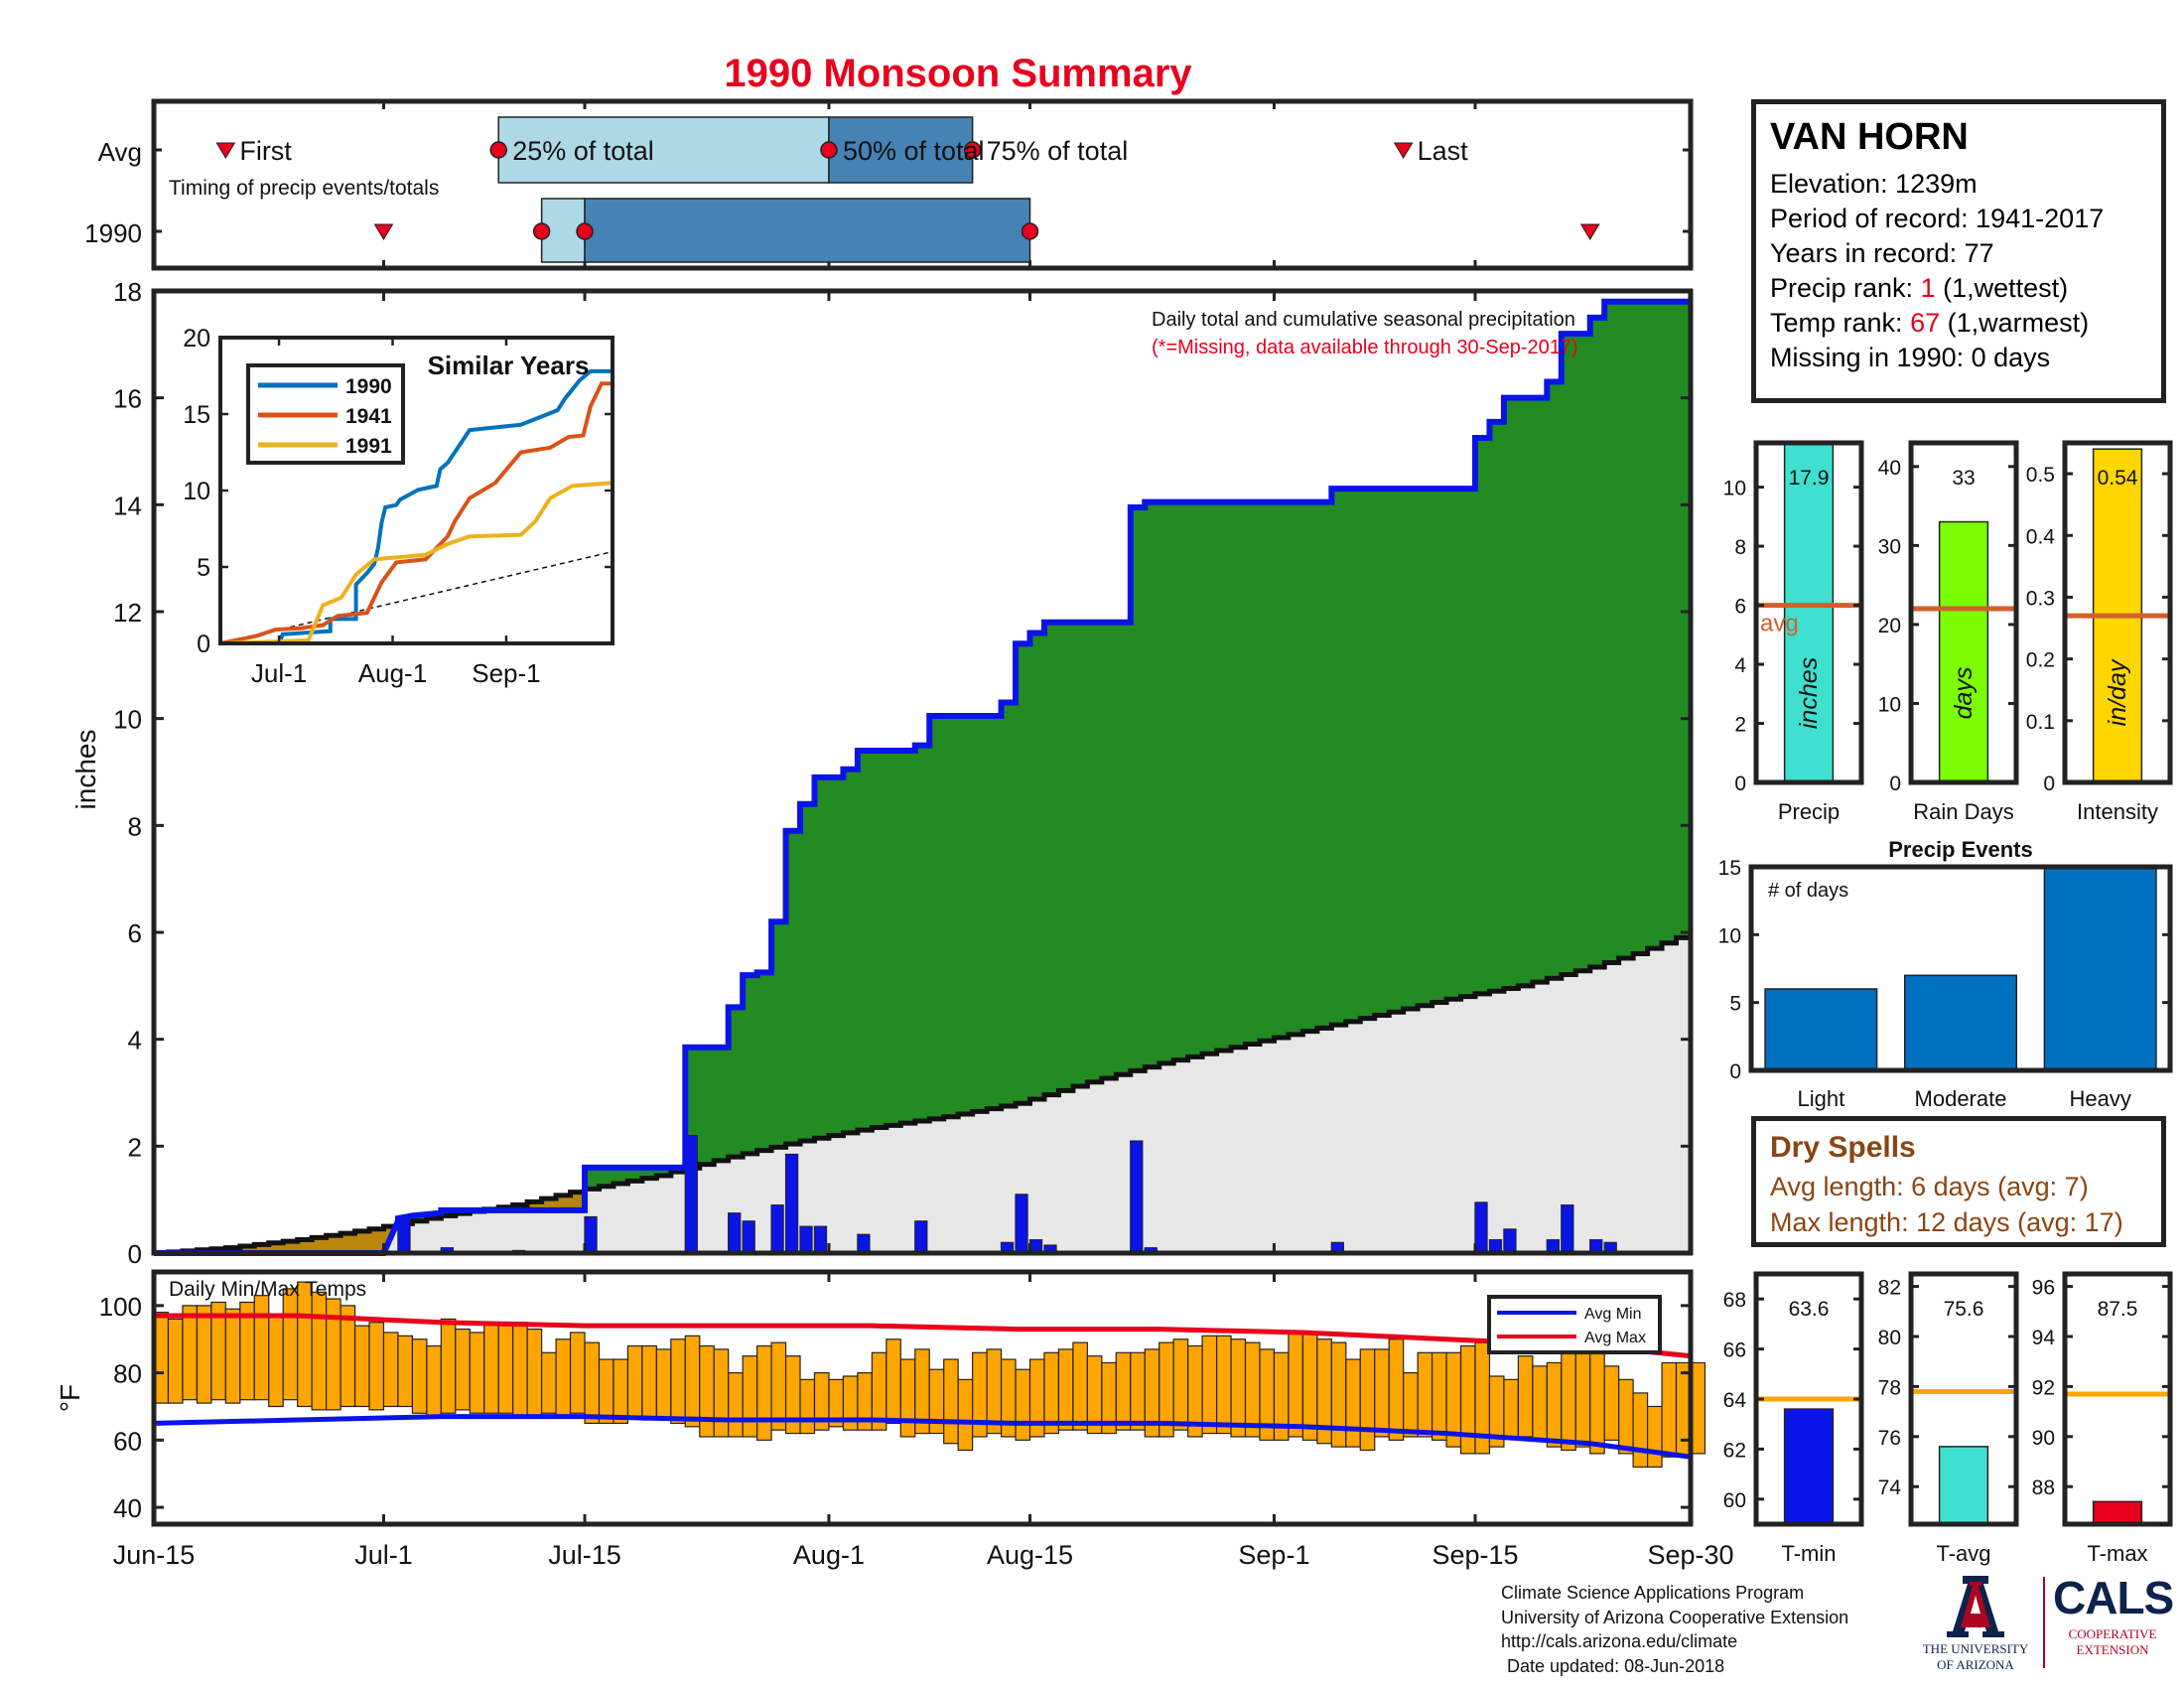  Describe the element at coordinates (585, 231) in the screenshot. I see `timing-marker-p50` at that location.